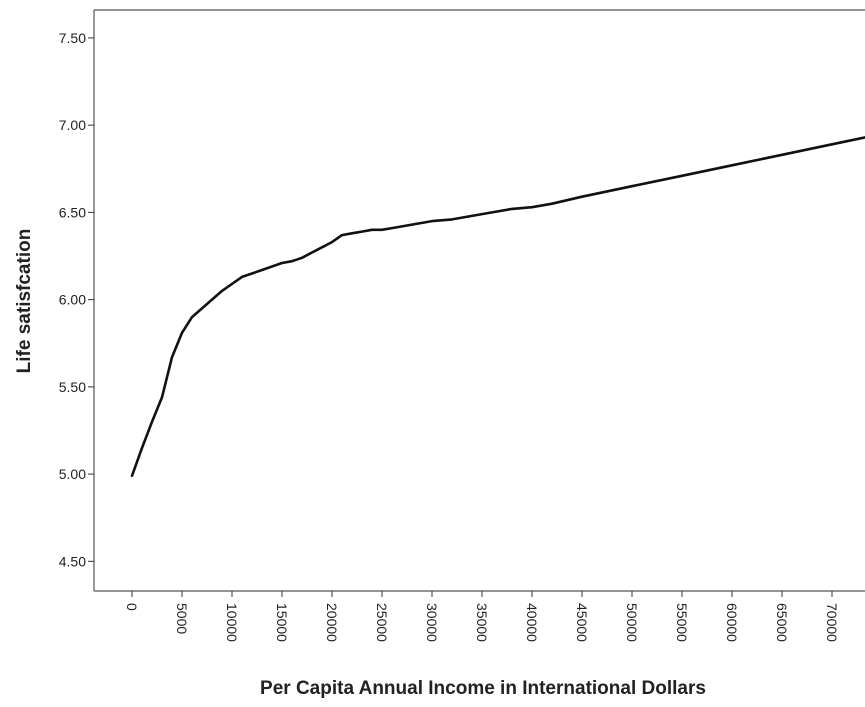  What do you see at coordinates (832, 622) in the screenshot?
I see `x-tick-label: 70000` at bounding box center [832, 622].